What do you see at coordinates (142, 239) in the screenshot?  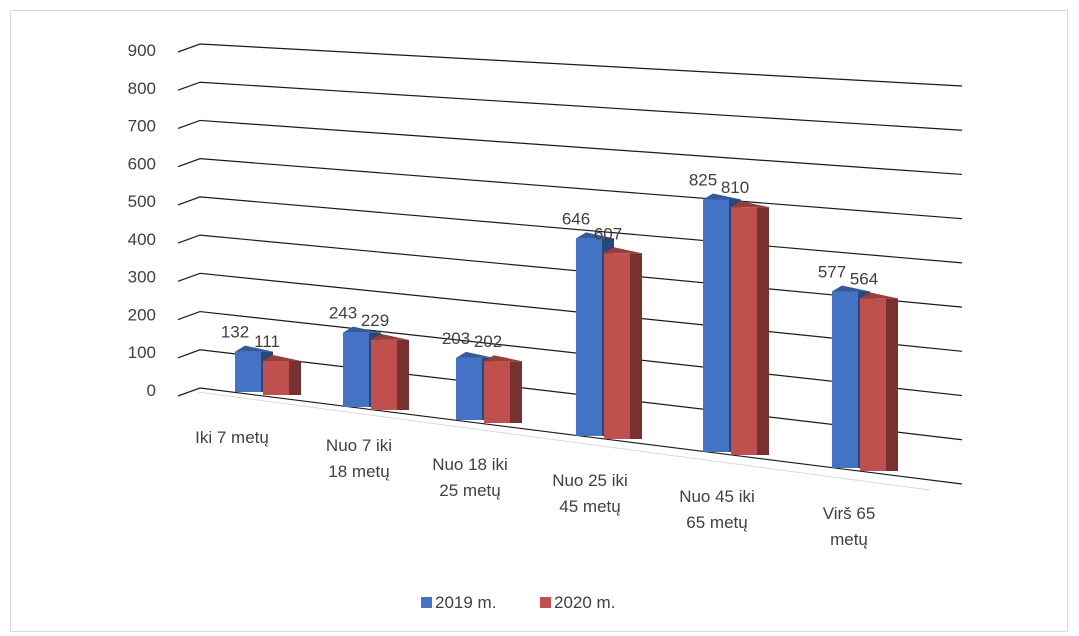 I see `y-tick-label: 400` at bounding box center [142, 239].